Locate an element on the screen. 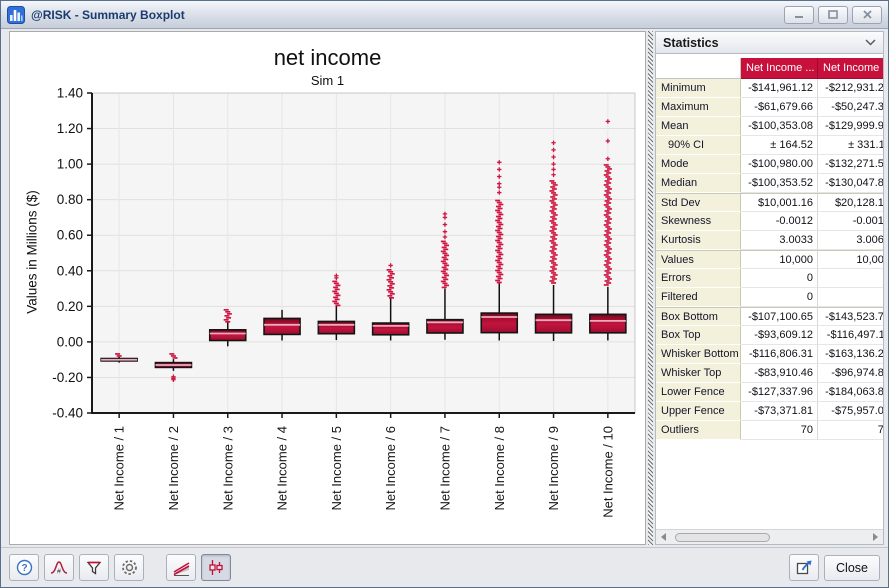  boxplot-graph-icon is located at coordinates (216, 567).